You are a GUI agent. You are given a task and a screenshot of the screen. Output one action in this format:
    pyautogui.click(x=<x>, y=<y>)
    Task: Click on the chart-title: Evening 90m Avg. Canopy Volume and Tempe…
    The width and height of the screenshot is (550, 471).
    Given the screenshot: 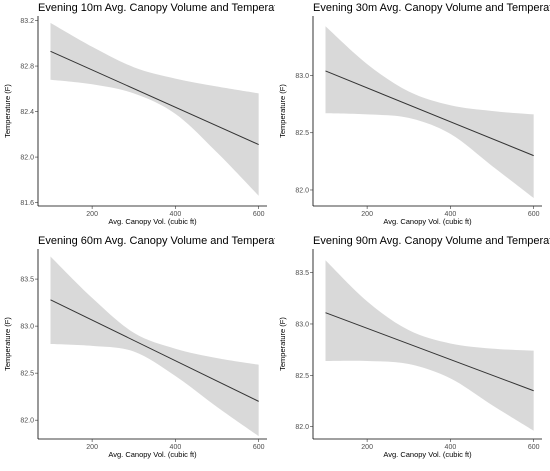 What is the action you would take?
    pyautogui.click(x=431, y=241)
    